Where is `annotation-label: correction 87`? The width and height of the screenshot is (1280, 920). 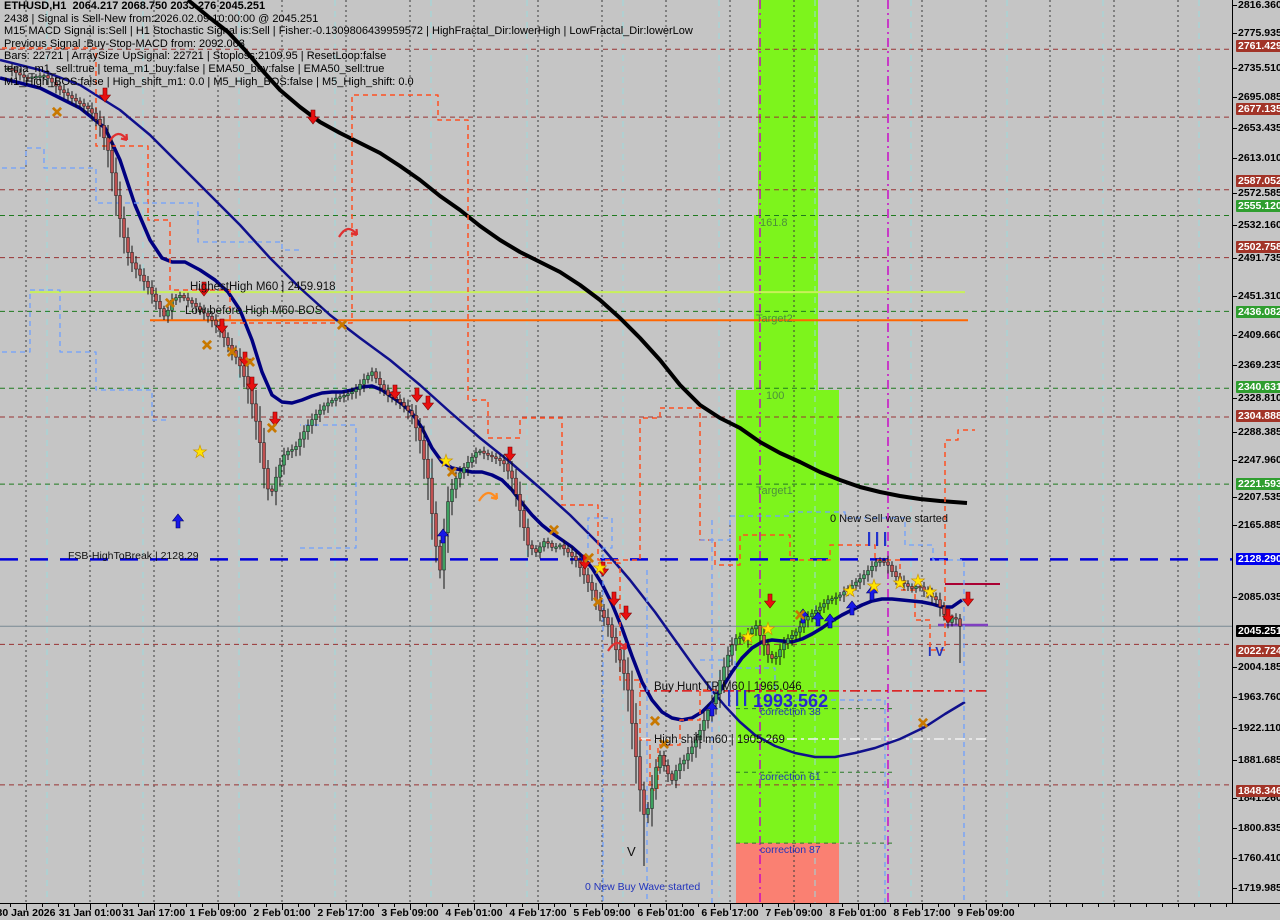 annotation-label: correction 87 is located at coordinates (790, 850).